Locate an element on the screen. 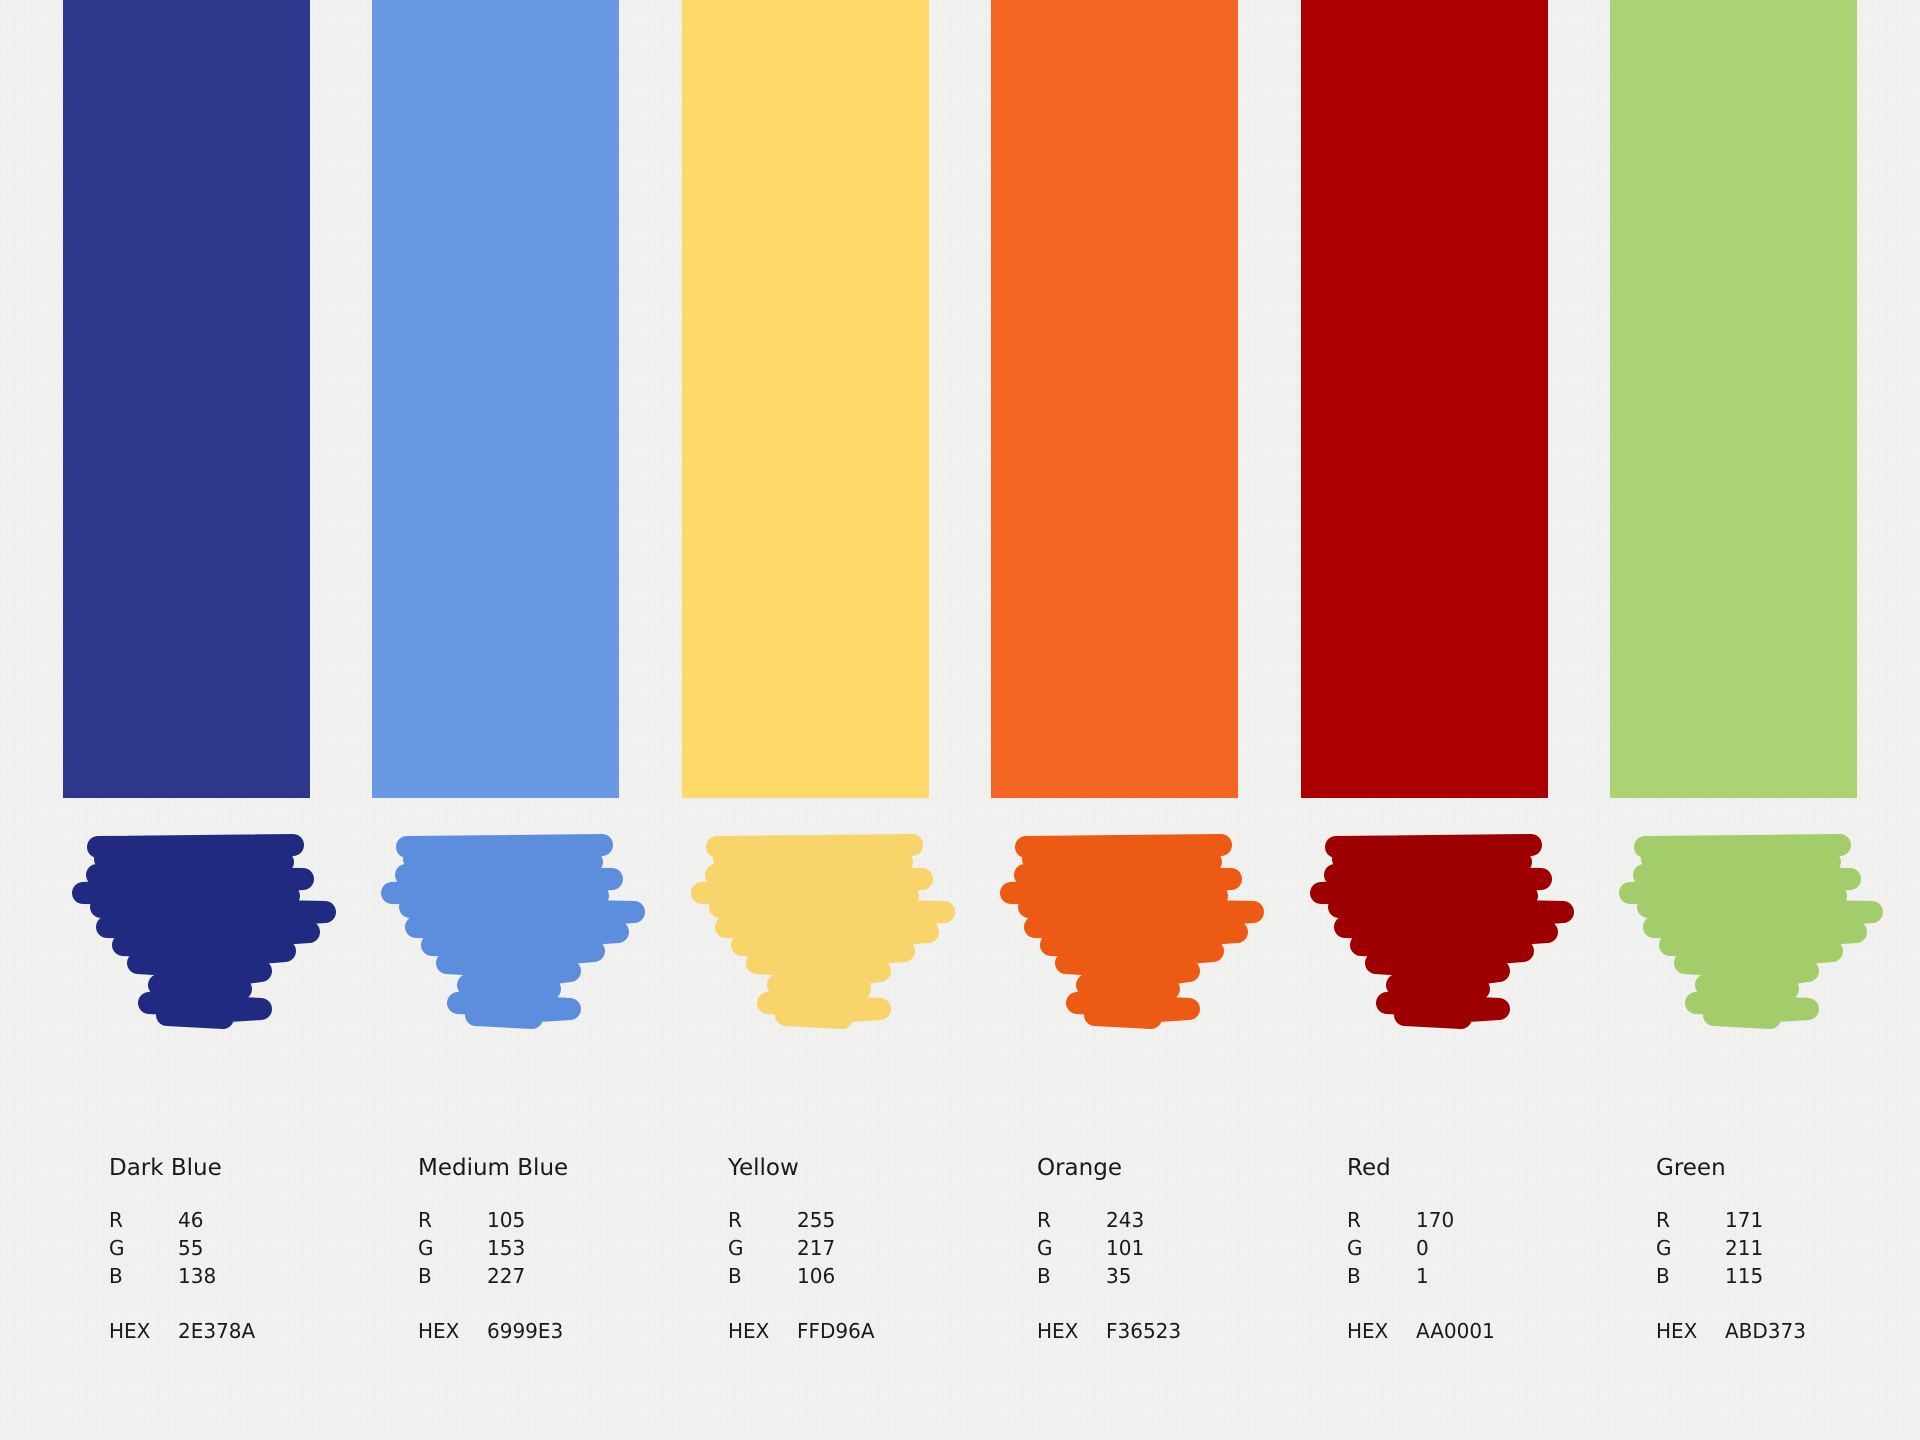 Image resolution: width=1920 pixels, height=1440 pixels. hex-value: F36523 is located at coordinates (1144, 1331).